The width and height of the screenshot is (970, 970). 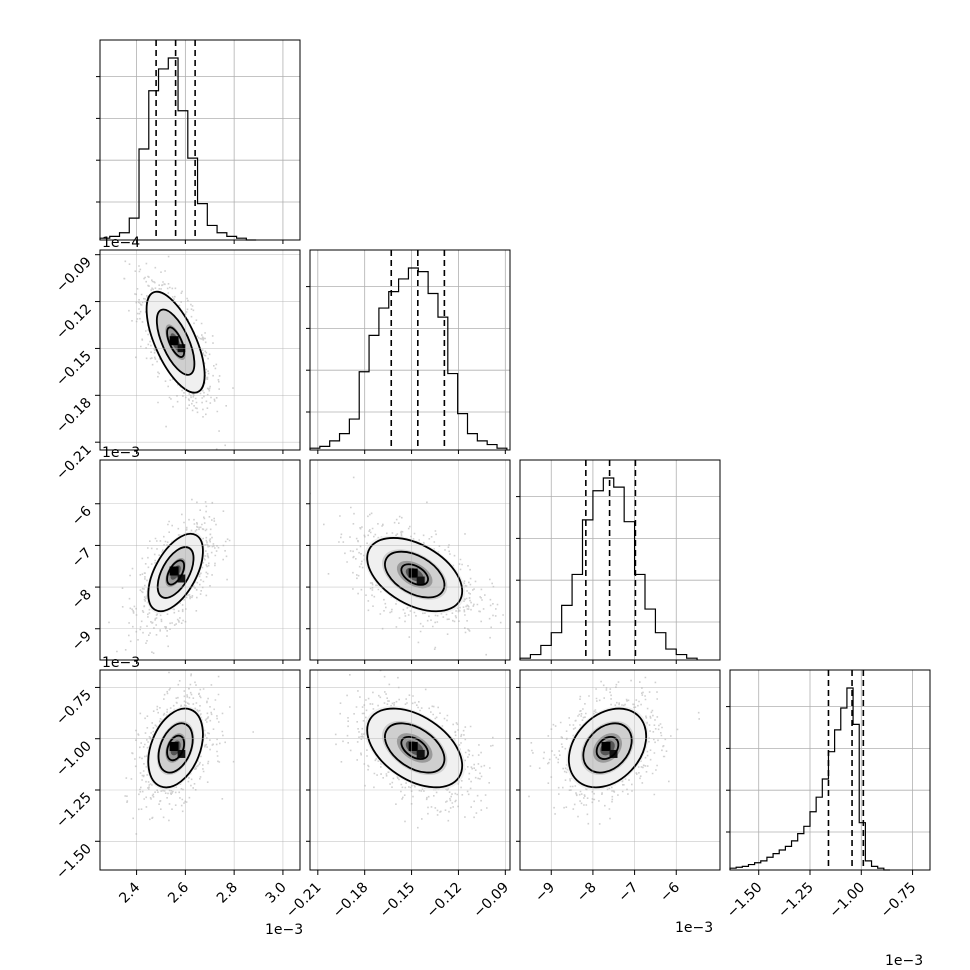 I want to click on y-exponent-label-3: 1e−3, so click(x=121, y=663).